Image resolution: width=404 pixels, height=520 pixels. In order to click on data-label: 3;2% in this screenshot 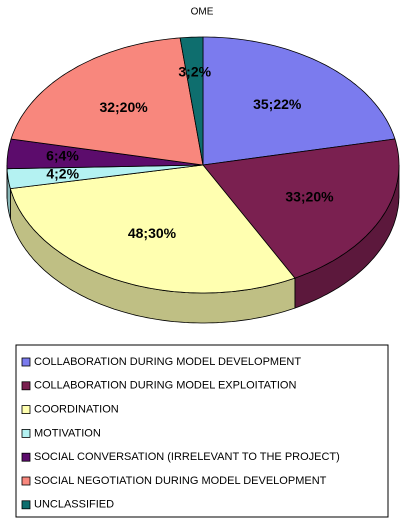, I will do `click(194, 72)`.